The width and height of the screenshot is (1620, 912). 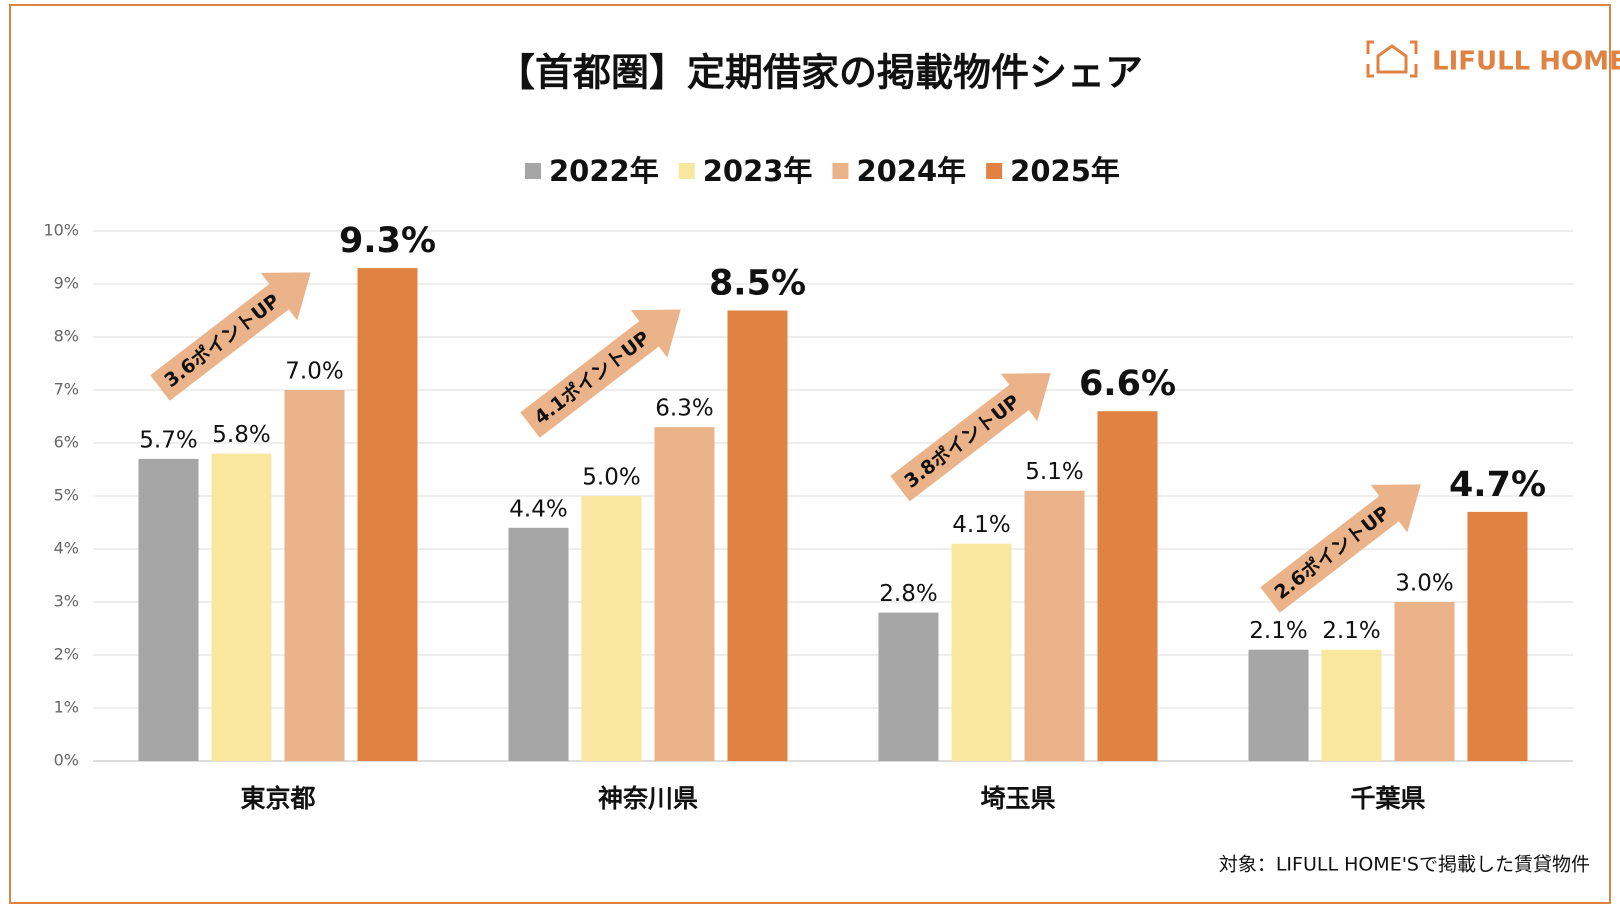 What do you see at coordinates (1424, 584) in the screenshot?
I see `value-label: 3.0%` at bounding box center [1424, 584].